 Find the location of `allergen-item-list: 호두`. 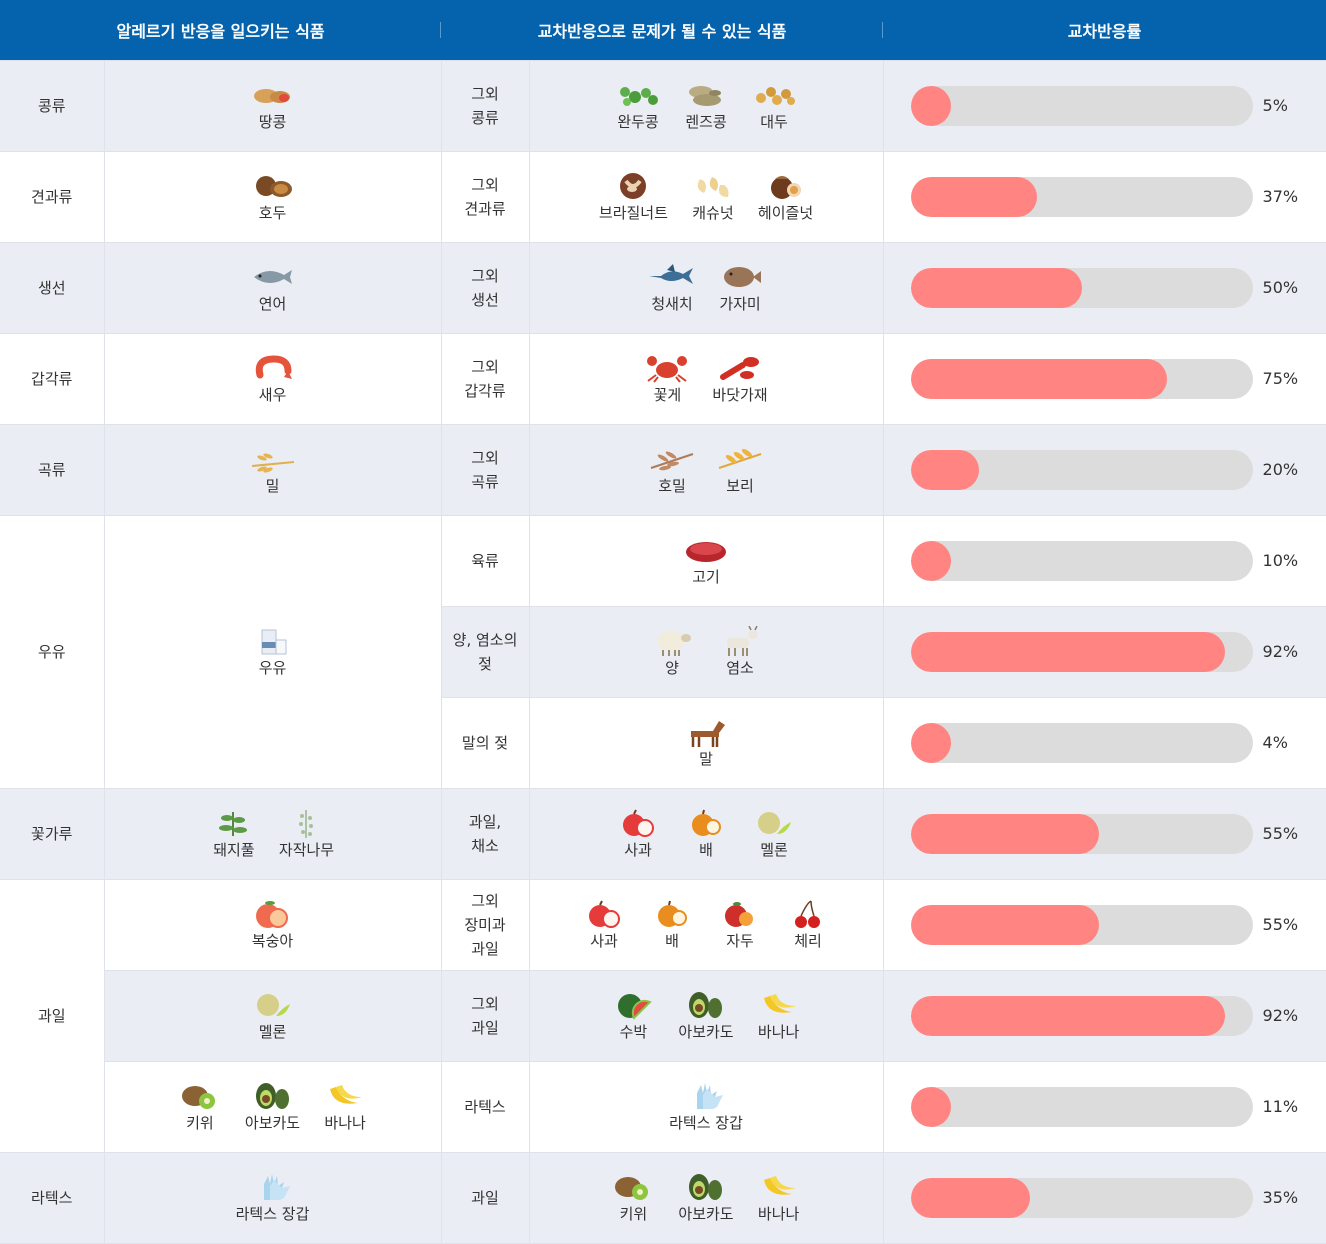

allergen-item-list: 호두 is located at coordinates (273, 197).